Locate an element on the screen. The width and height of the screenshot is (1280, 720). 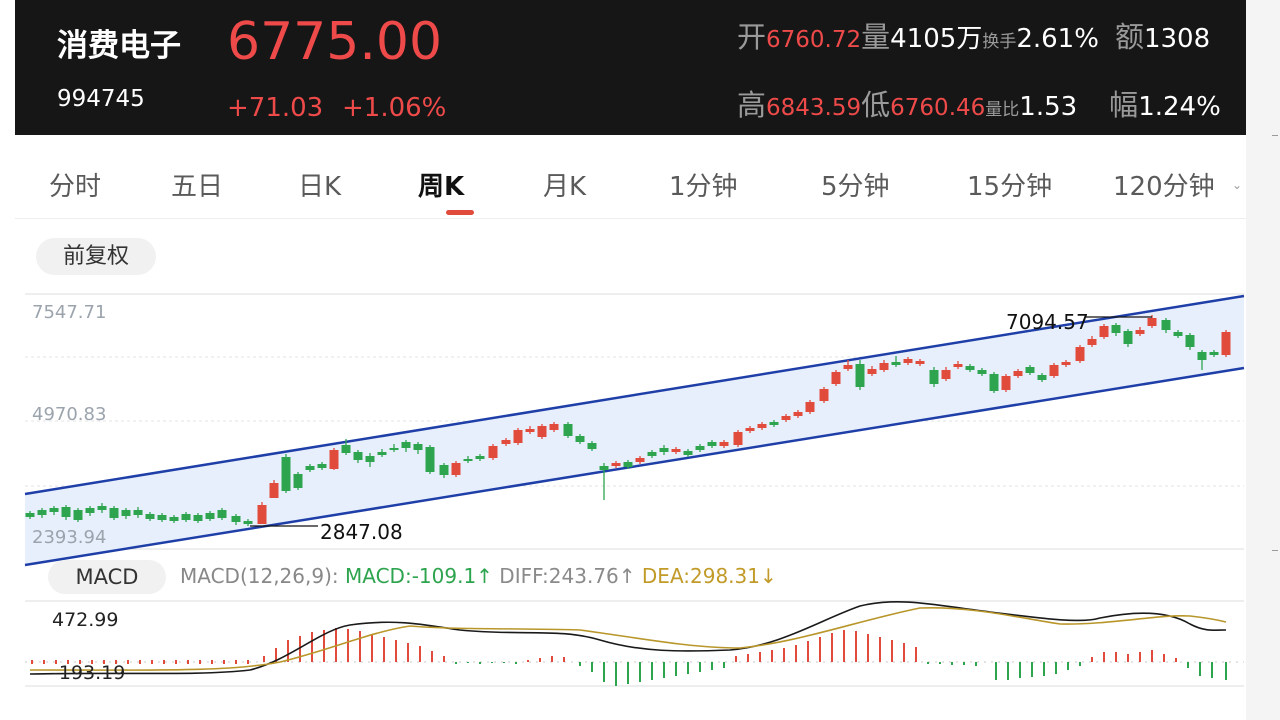
high-label: 高 is located at coordinates (752, 105).